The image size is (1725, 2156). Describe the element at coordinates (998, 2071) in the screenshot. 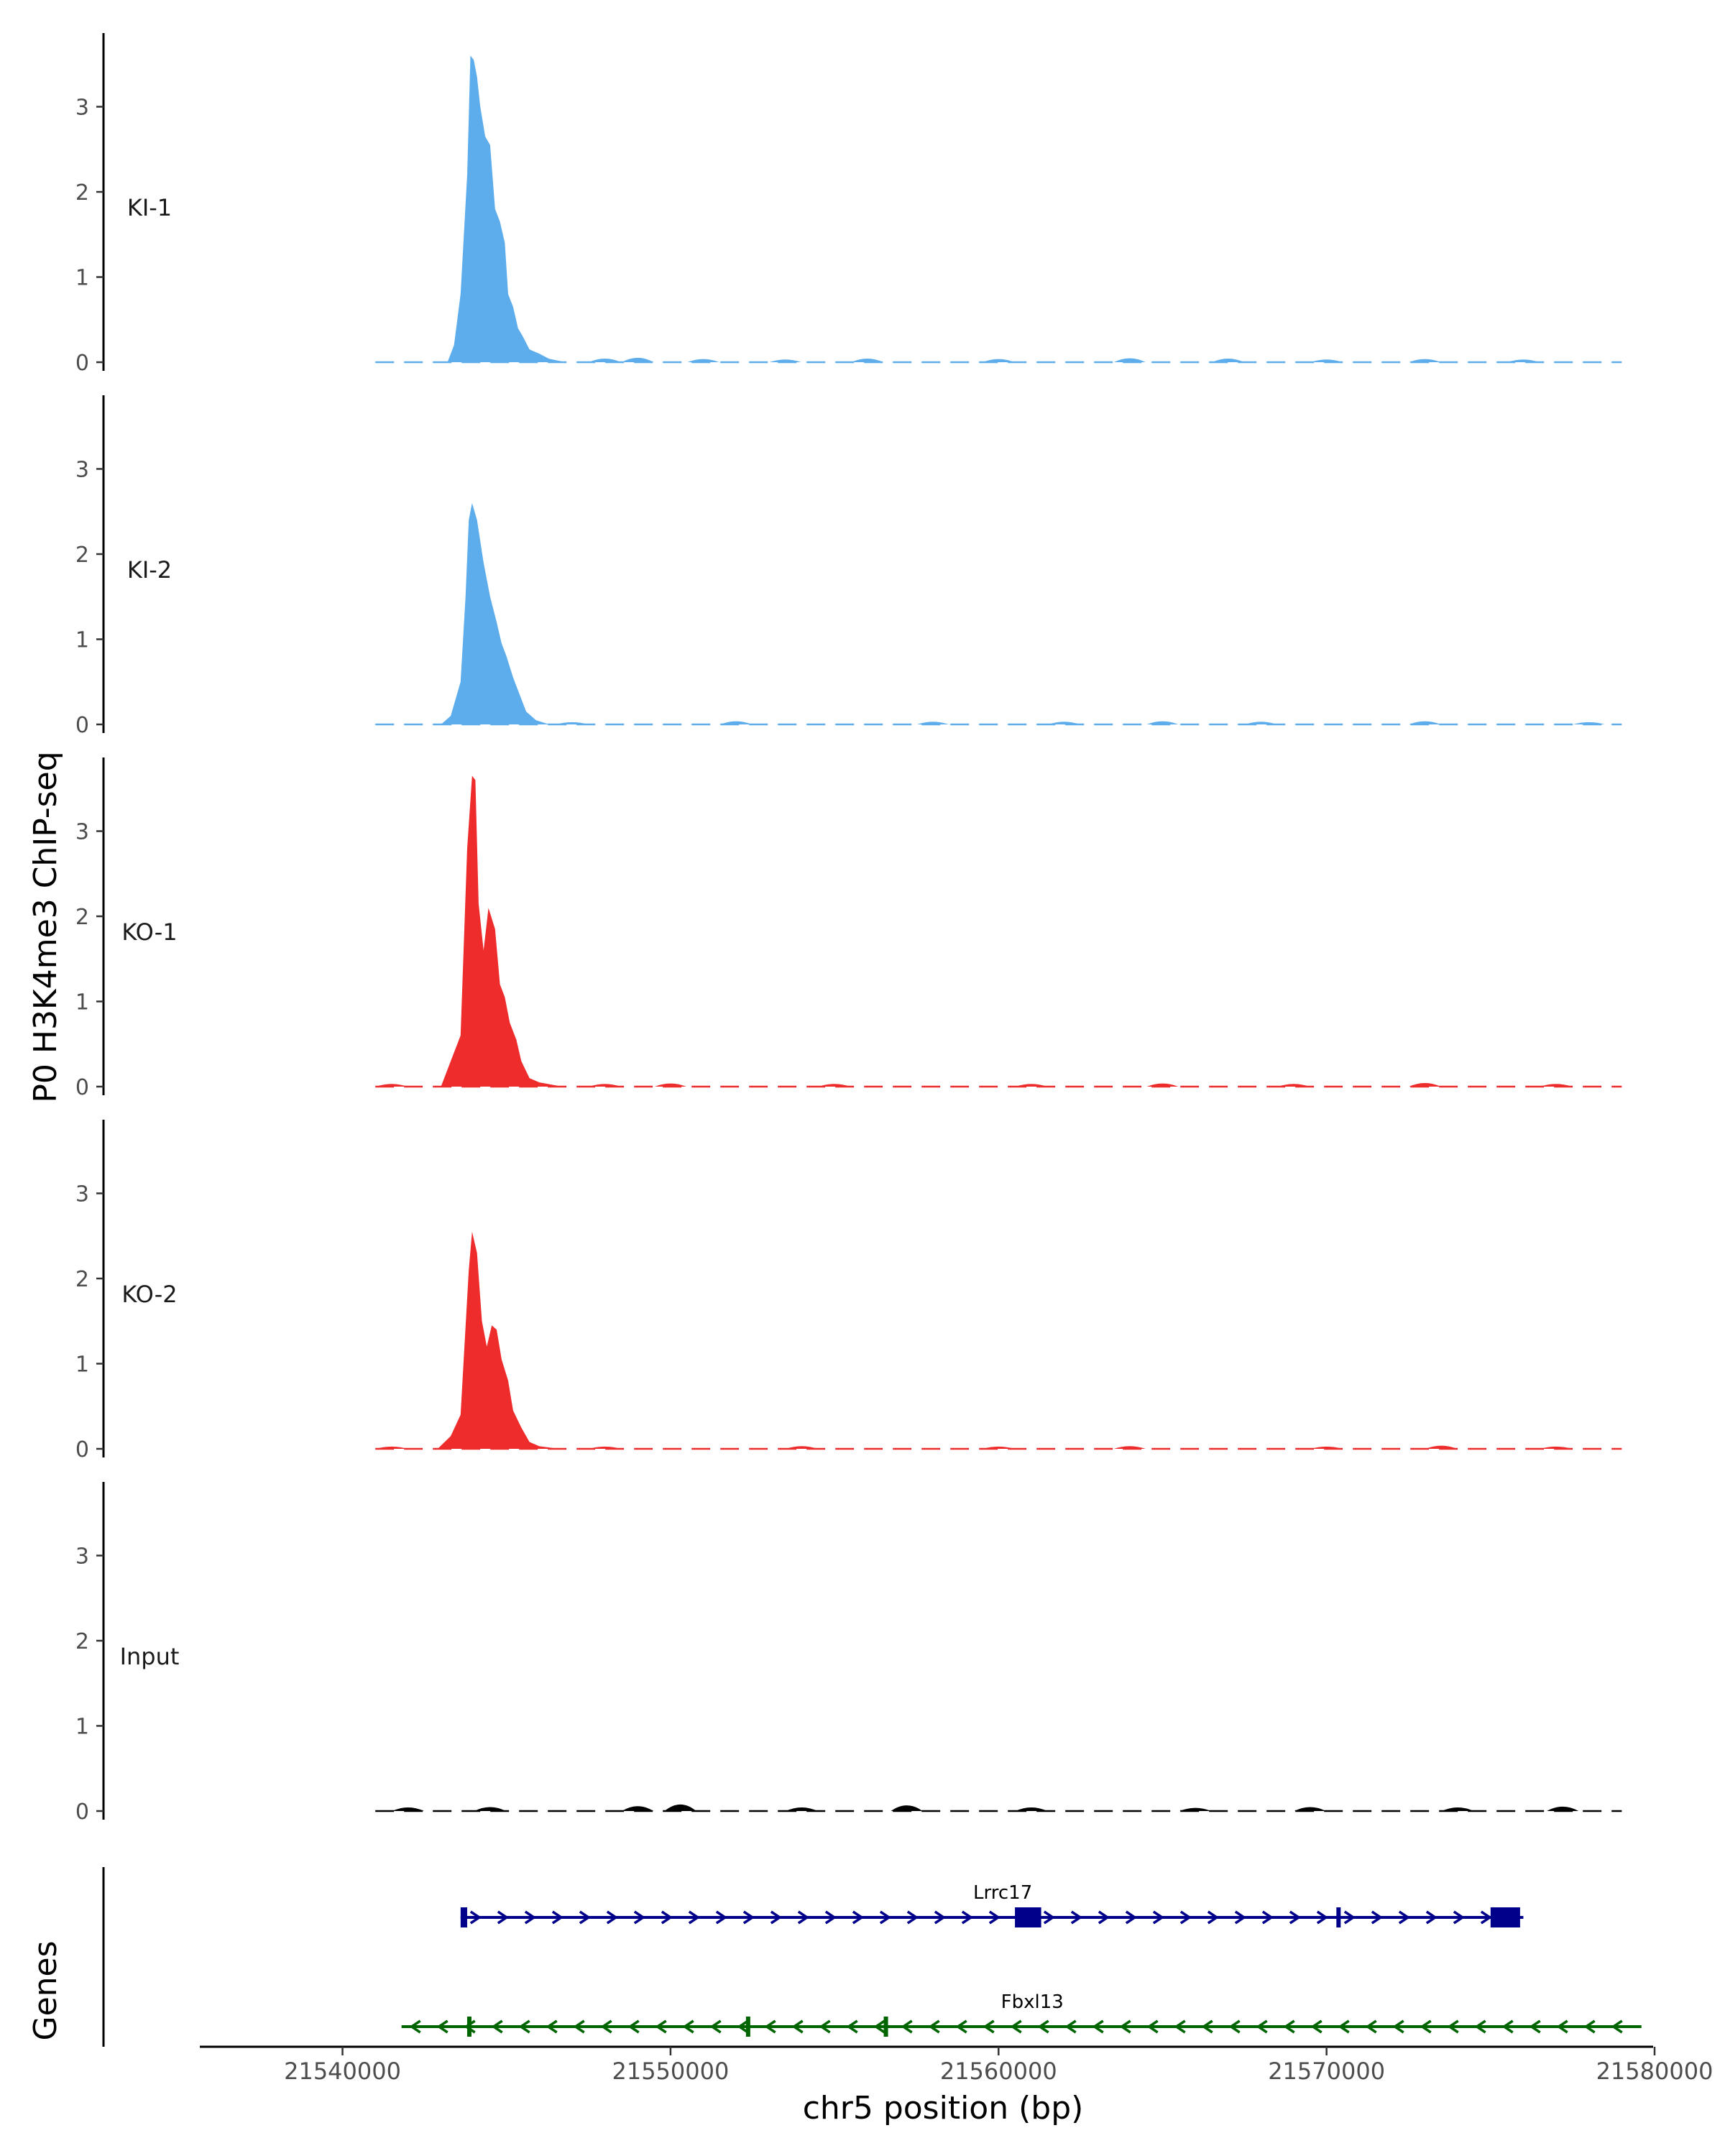

I see `x-tick-label: 21560000` at that location.